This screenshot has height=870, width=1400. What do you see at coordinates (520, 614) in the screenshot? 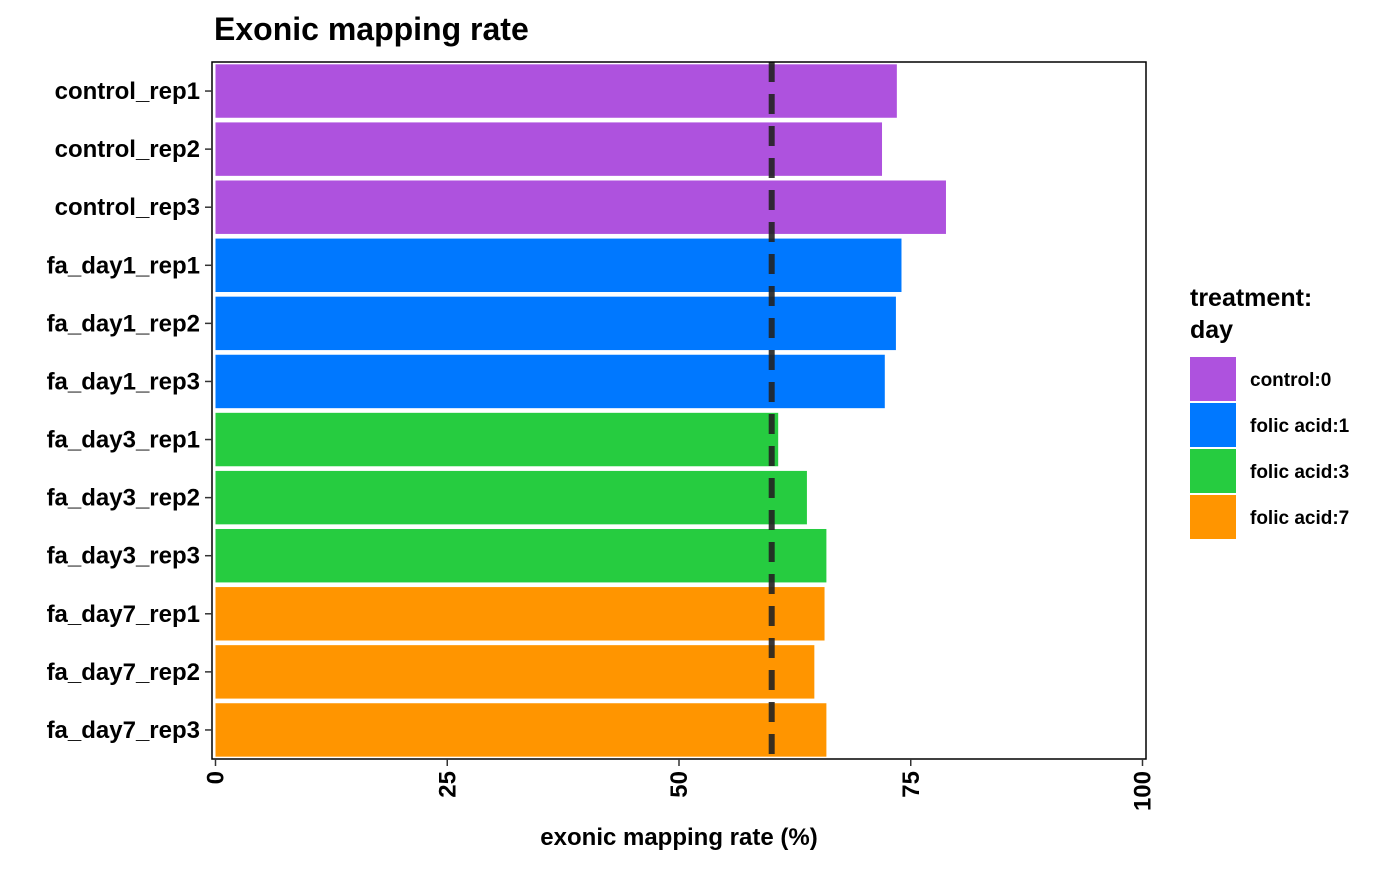
I see `bar-fa_day7_rep1` at bounding box center [520, 614].